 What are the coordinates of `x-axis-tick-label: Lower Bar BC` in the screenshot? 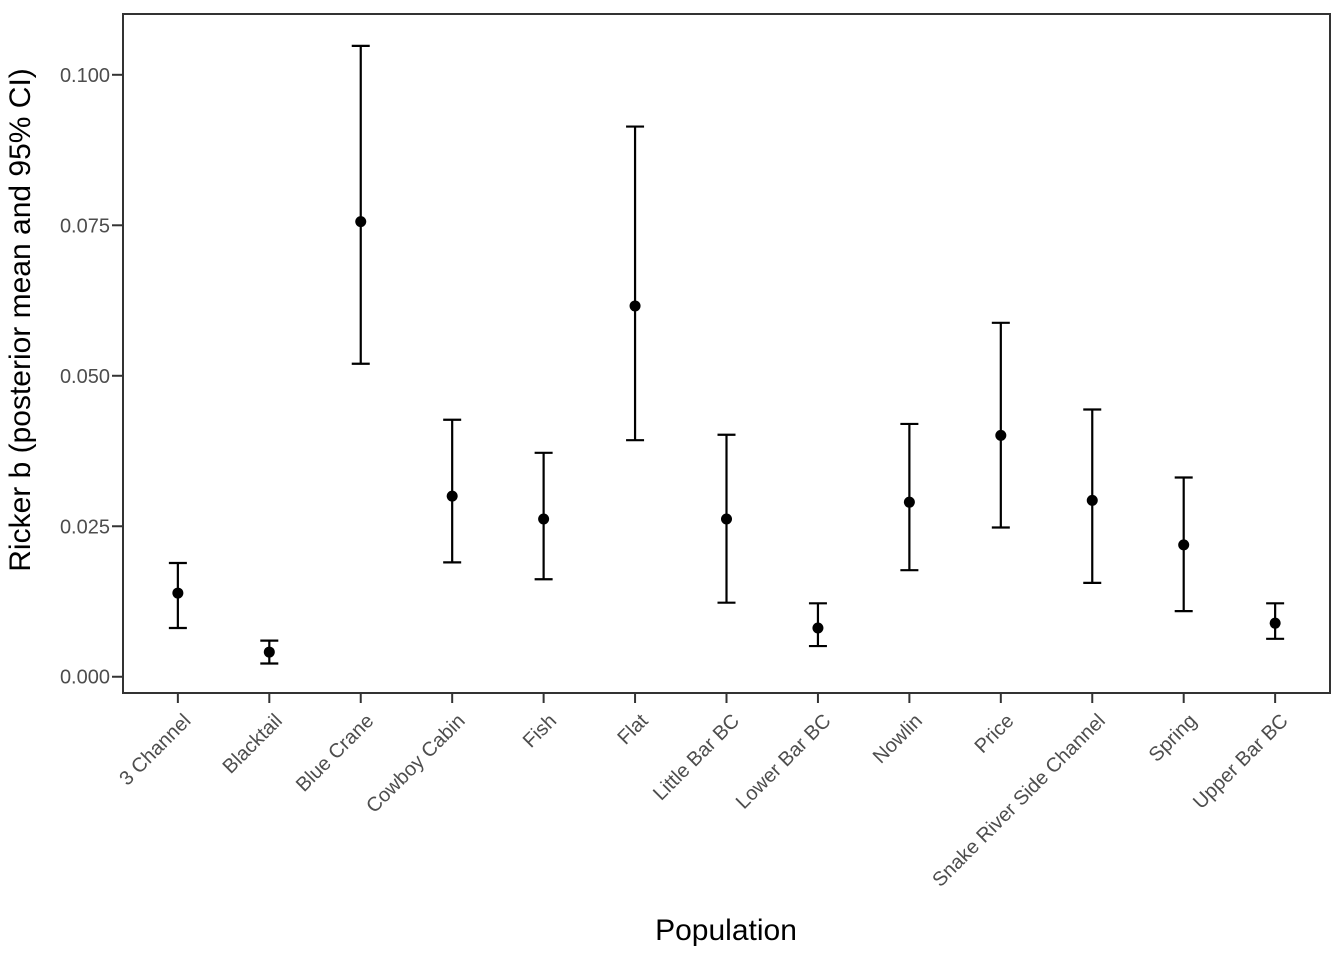 It's located at (784, 762).